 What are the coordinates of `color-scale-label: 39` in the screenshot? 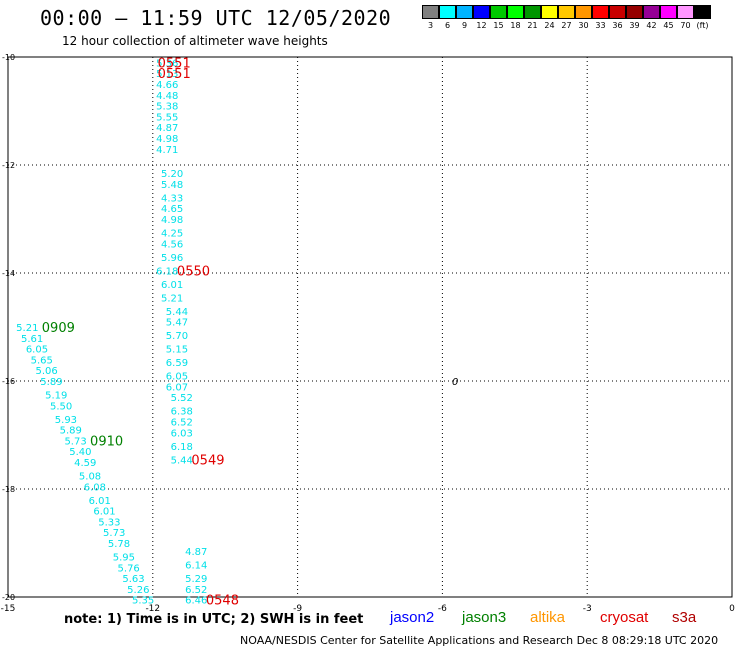 It's located at (634, 25).